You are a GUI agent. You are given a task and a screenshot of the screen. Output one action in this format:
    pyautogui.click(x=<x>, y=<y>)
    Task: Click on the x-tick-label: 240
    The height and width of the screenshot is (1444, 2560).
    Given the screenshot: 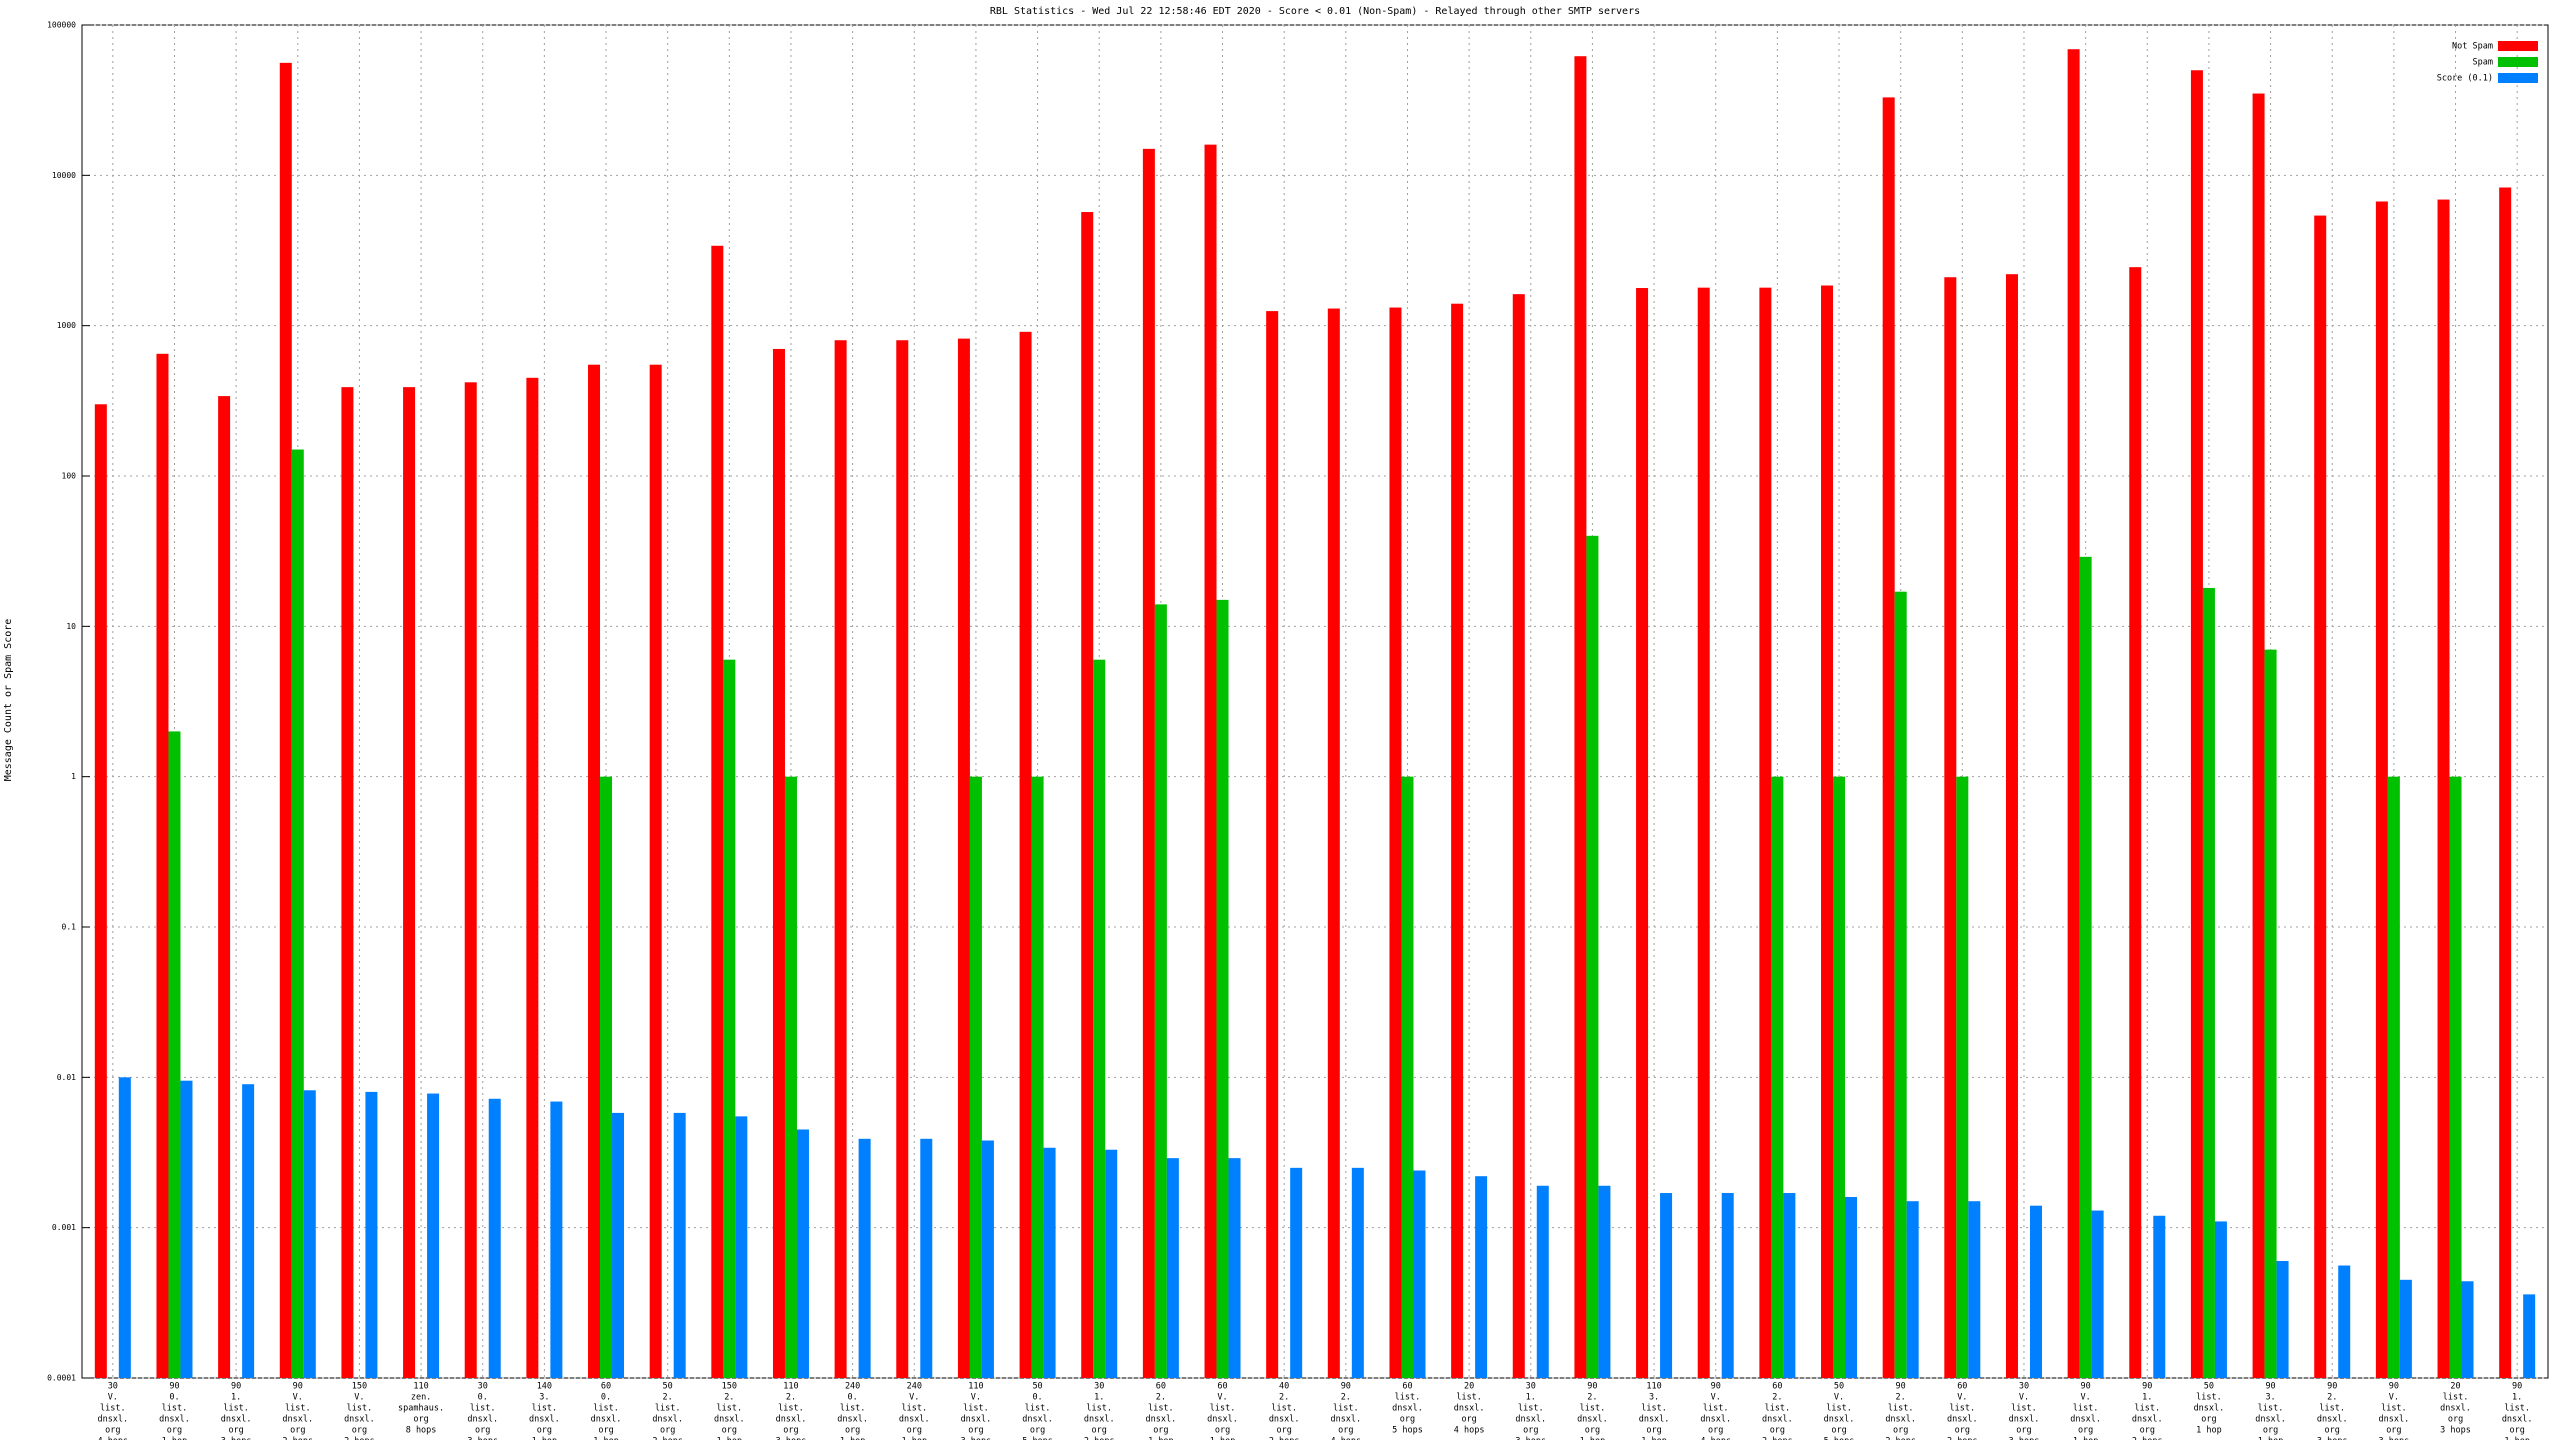 What is the action you would take?
    pyautogui.click(x=914, y=1387)
    